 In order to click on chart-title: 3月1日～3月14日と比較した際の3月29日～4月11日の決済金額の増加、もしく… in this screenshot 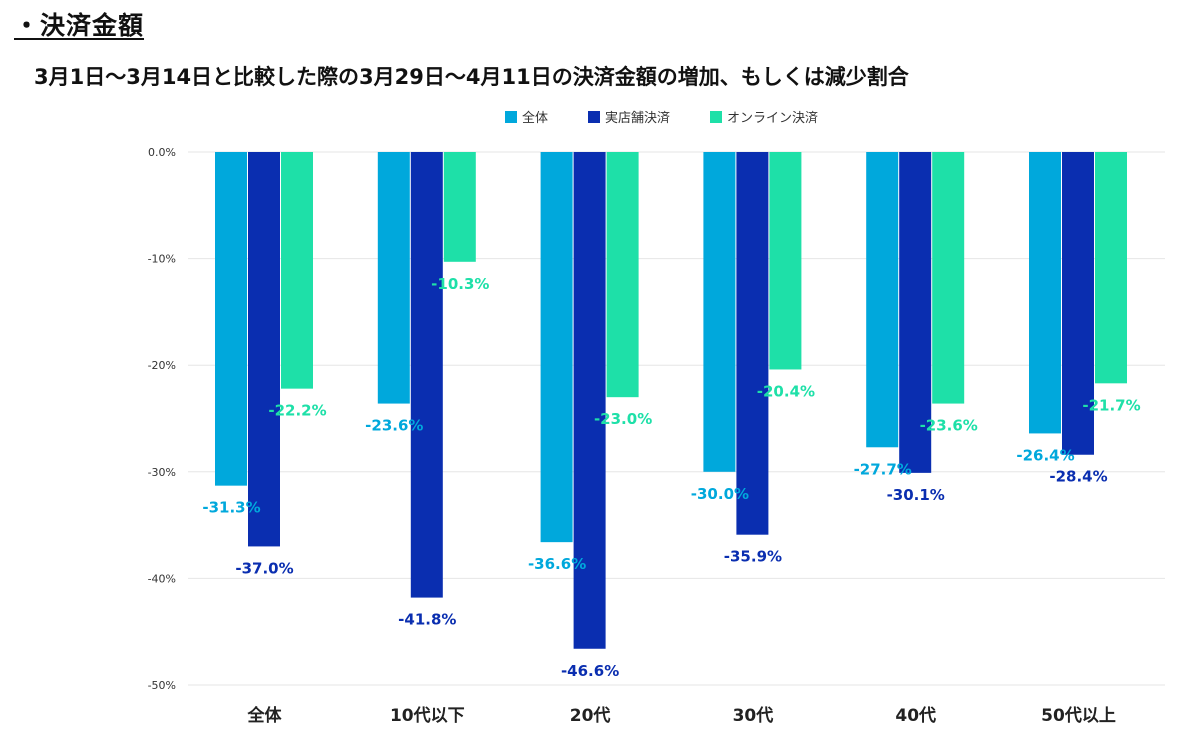, I will do `click(471, 77)`.